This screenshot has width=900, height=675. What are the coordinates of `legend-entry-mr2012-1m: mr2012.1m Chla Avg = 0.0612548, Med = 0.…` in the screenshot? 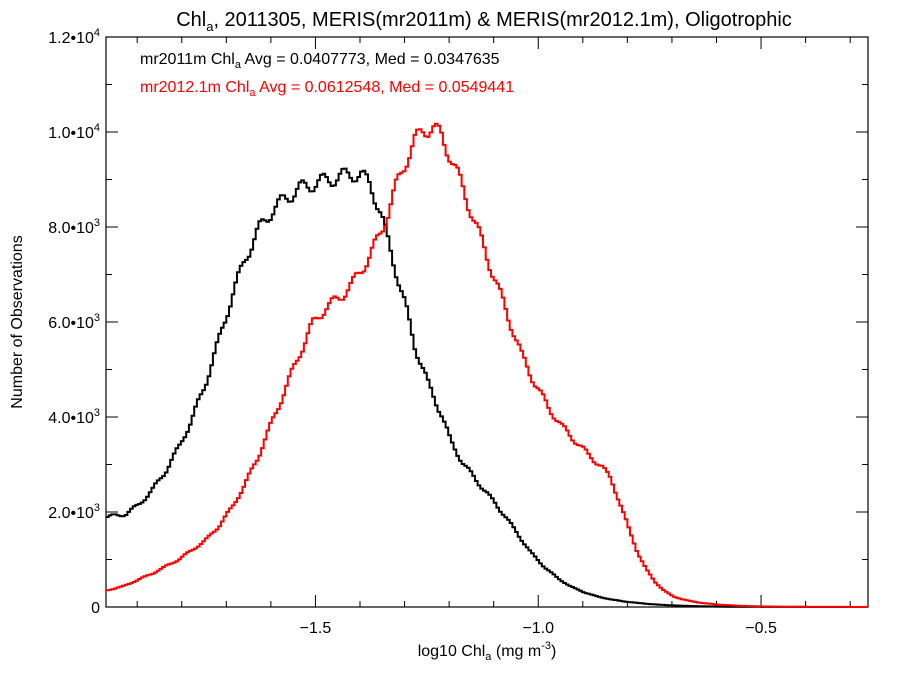 It's located at (327, 89).